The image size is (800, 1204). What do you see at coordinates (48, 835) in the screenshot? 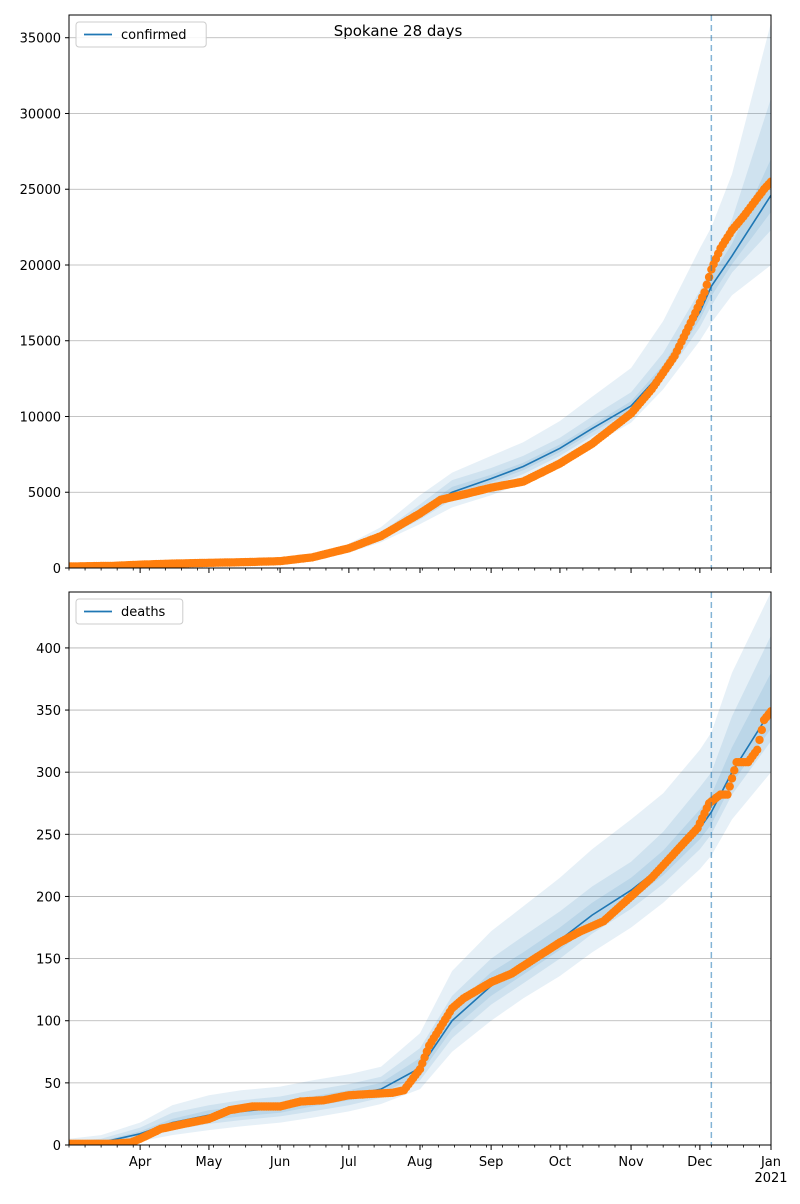
I see `y-tick-label: 250` at bounding box center [48, 835].